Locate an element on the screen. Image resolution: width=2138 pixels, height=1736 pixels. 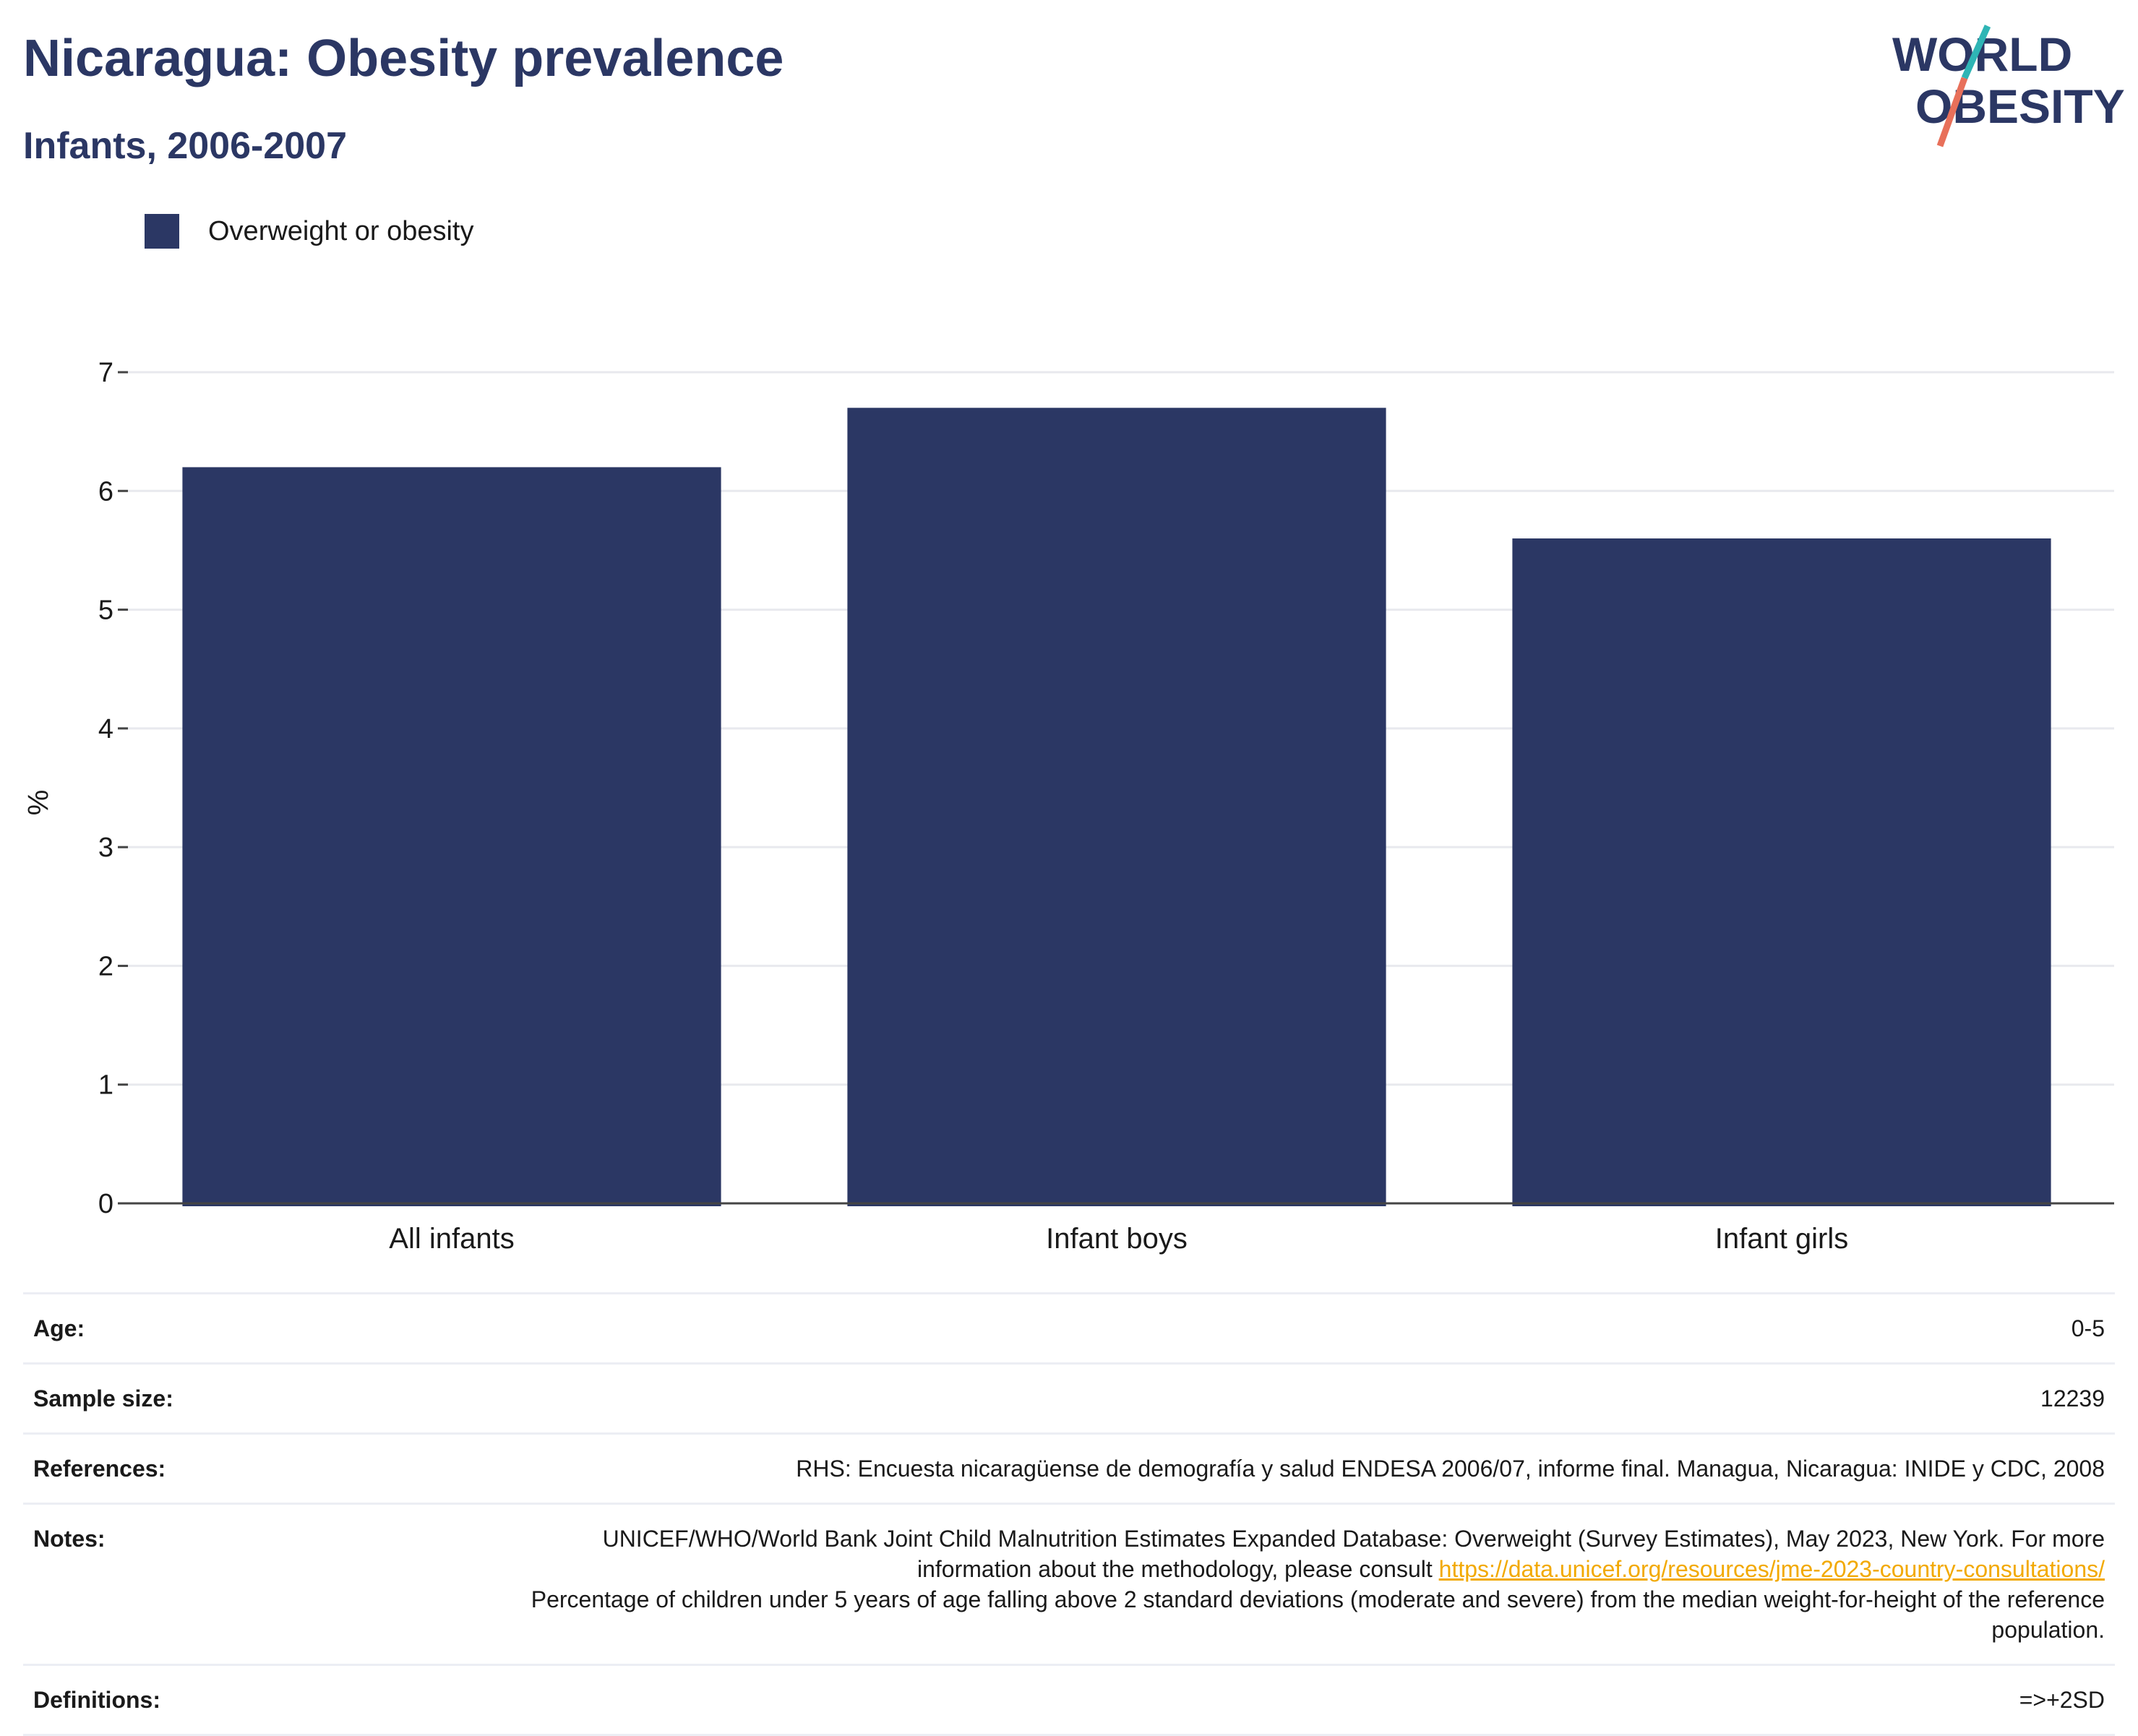
logo-slash-coral is located at coordinates (1952, 112).